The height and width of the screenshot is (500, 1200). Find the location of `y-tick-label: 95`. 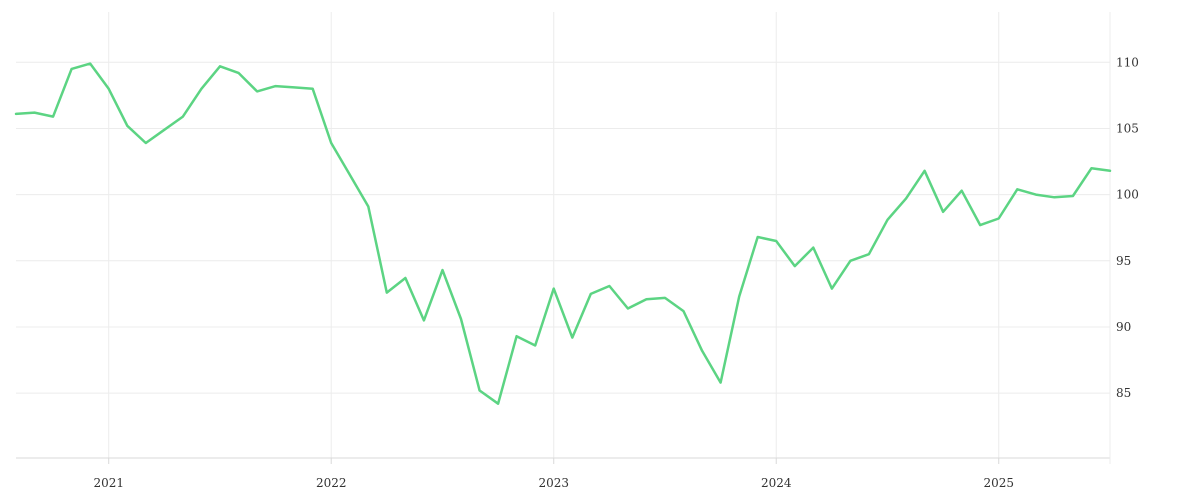

y-tick-label: 95 is located at coordinates (1123, 261).